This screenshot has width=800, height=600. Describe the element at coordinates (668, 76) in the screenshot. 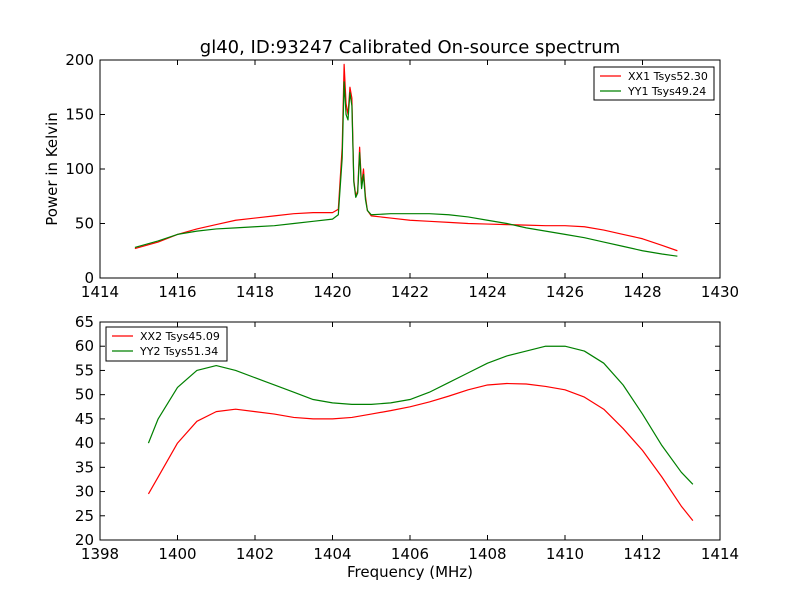

I see `legend-label-0-0: XX1 Tsys52.30` at that location.